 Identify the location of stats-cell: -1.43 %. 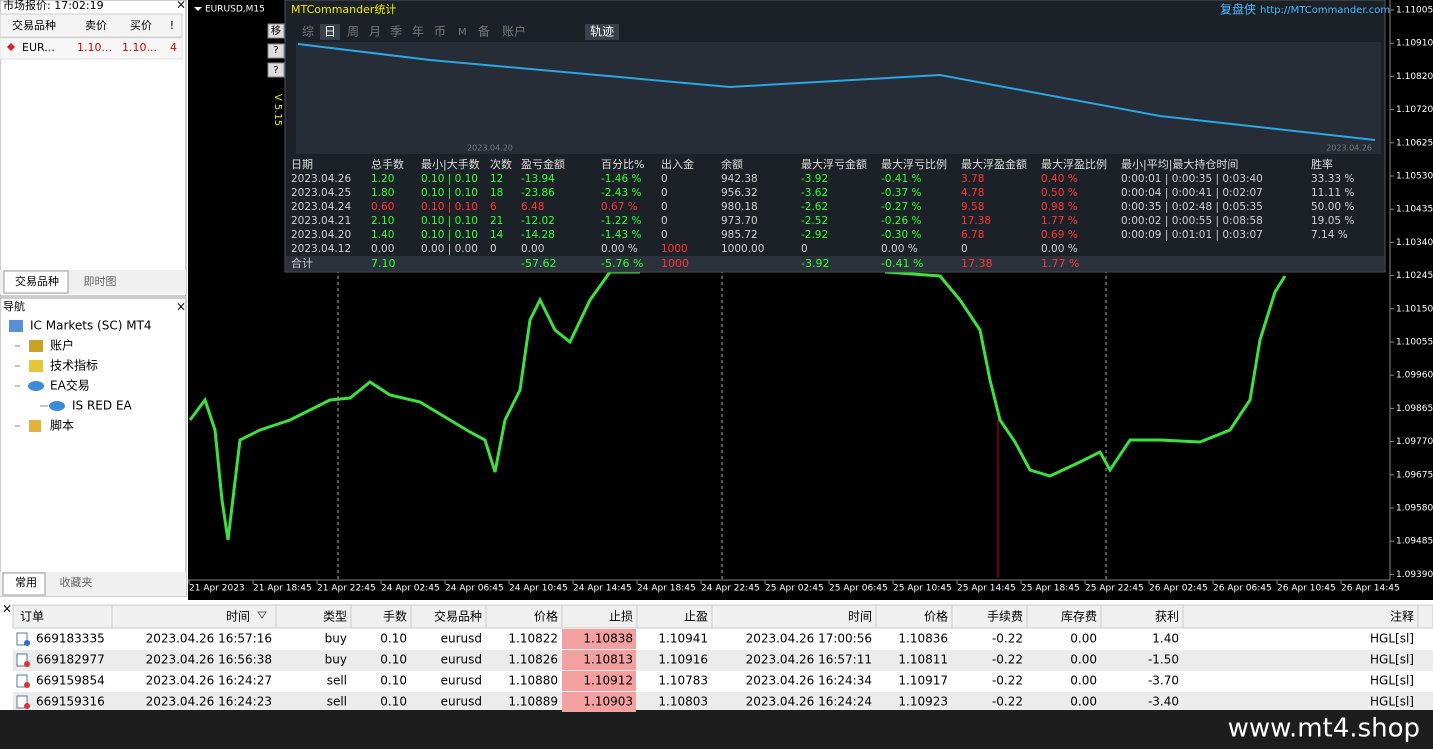
(621, 235).